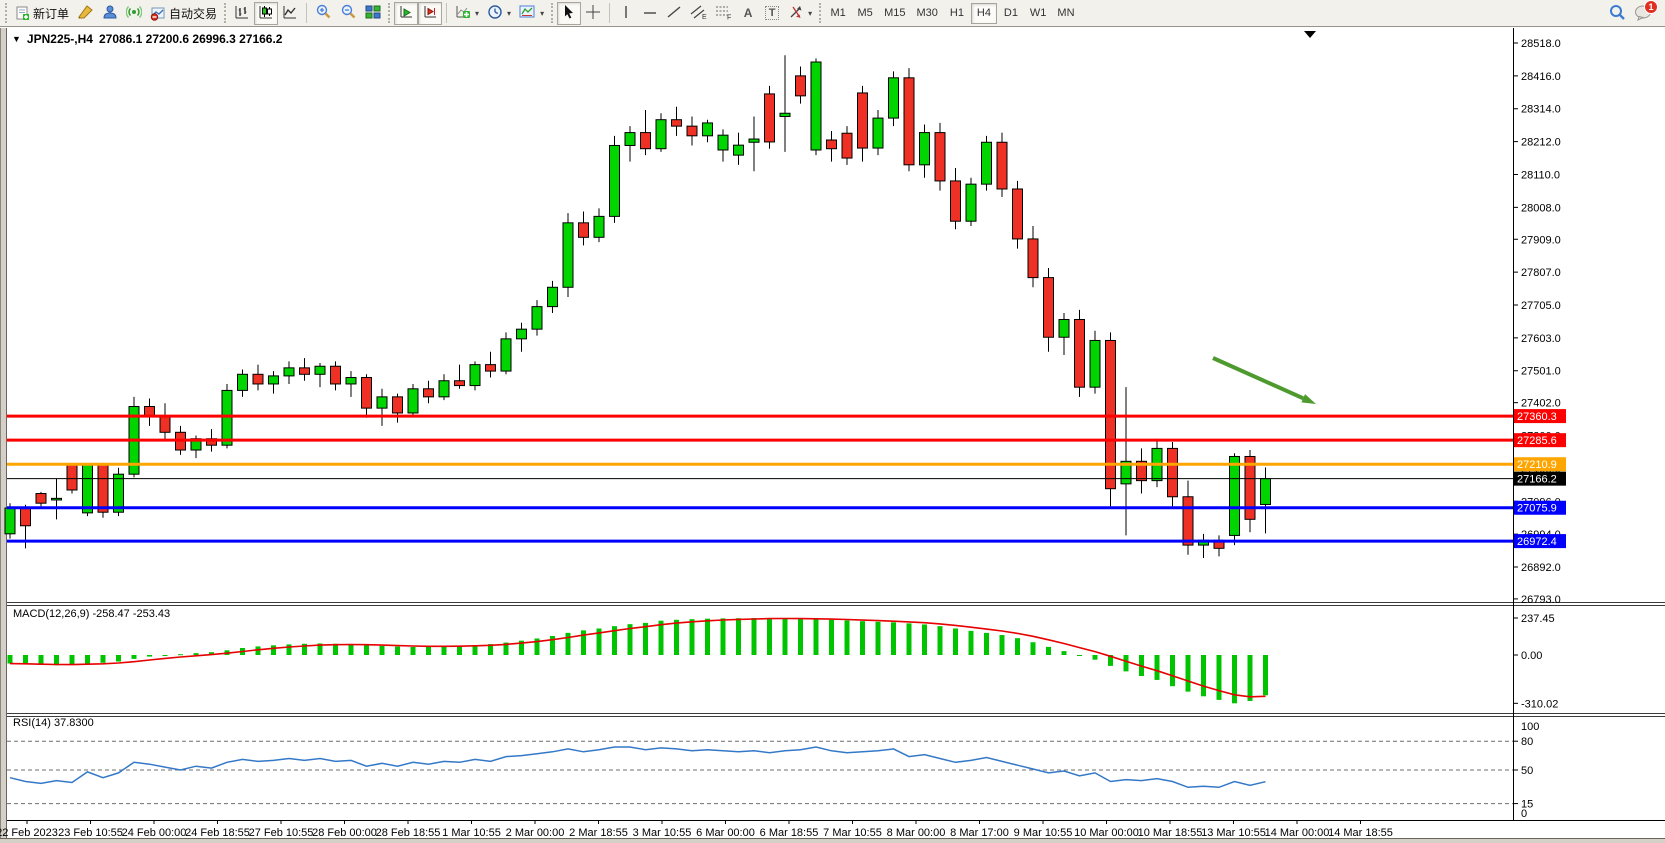 The image size is (1665, 843). I want to click on svg-text: 27075.9, so click(1537, 509).